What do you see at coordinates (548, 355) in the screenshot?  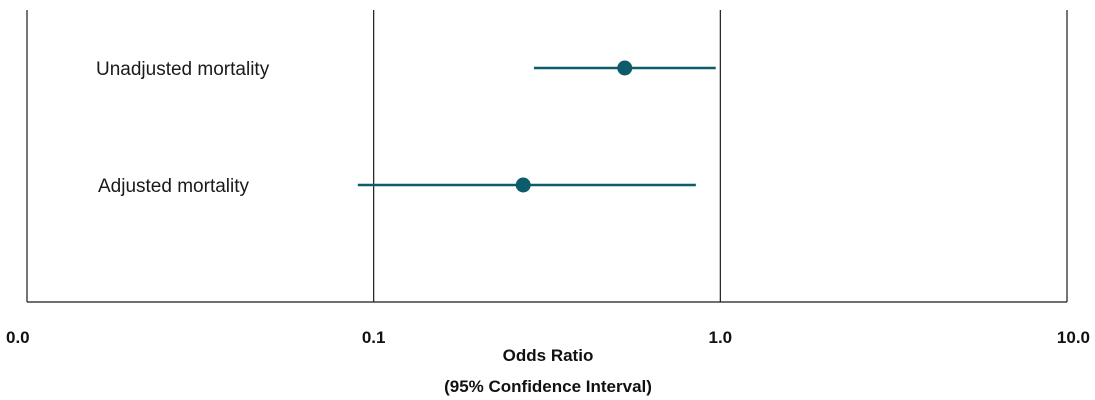 I see `x-axis-title-line-1: Odds Ratio` at bounding box center [548, 355].